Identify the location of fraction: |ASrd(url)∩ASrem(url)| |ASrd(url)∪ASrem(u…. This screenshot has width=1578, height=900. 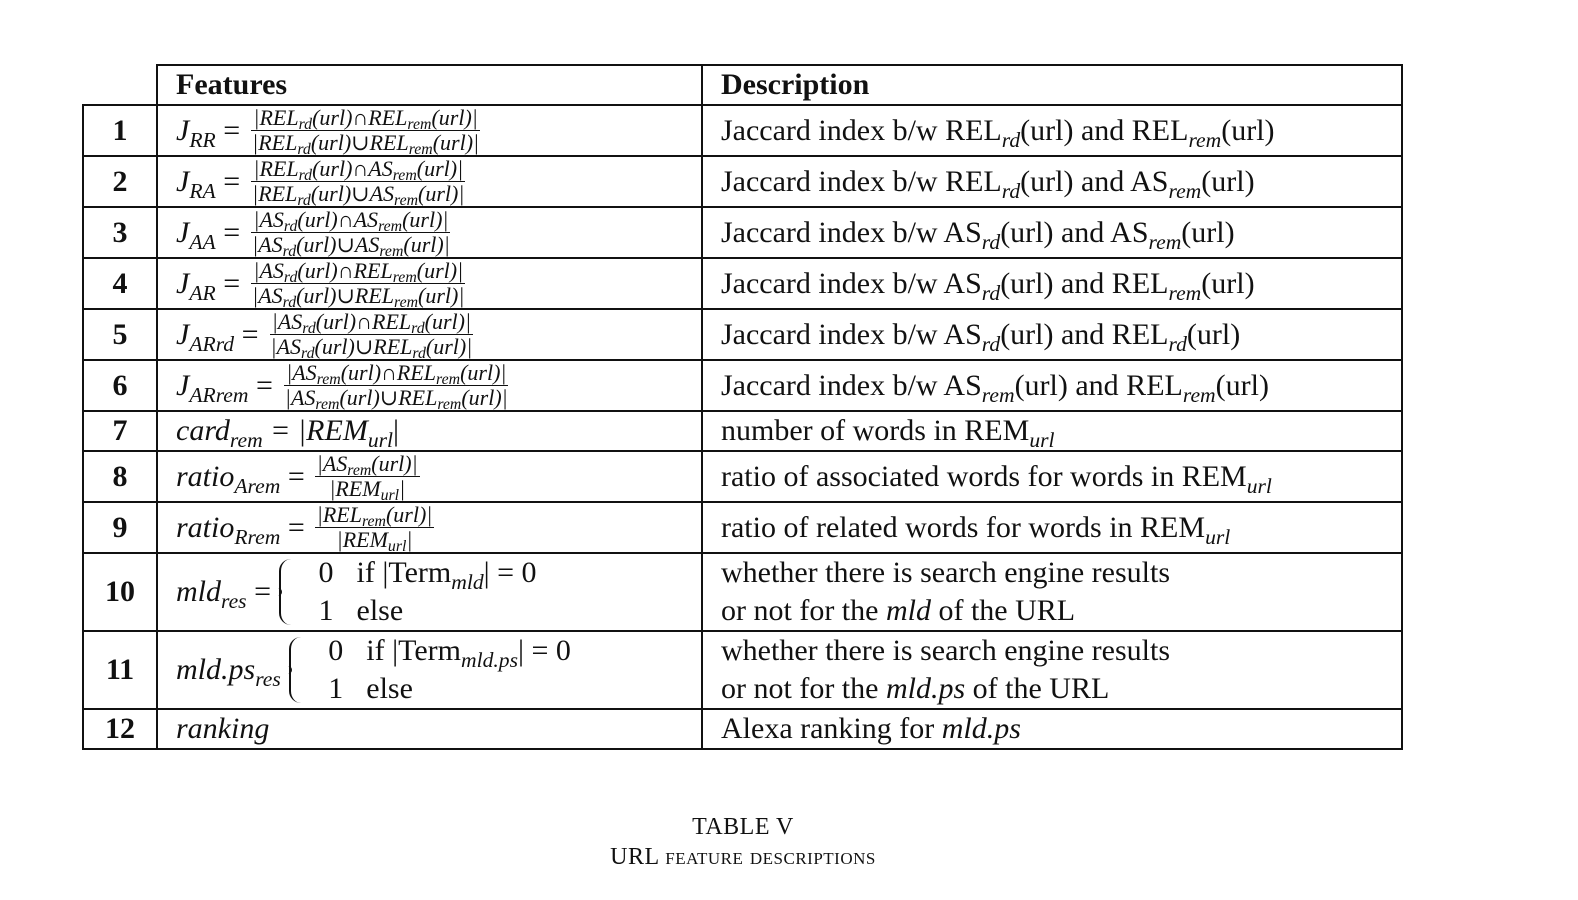
(351, 233).